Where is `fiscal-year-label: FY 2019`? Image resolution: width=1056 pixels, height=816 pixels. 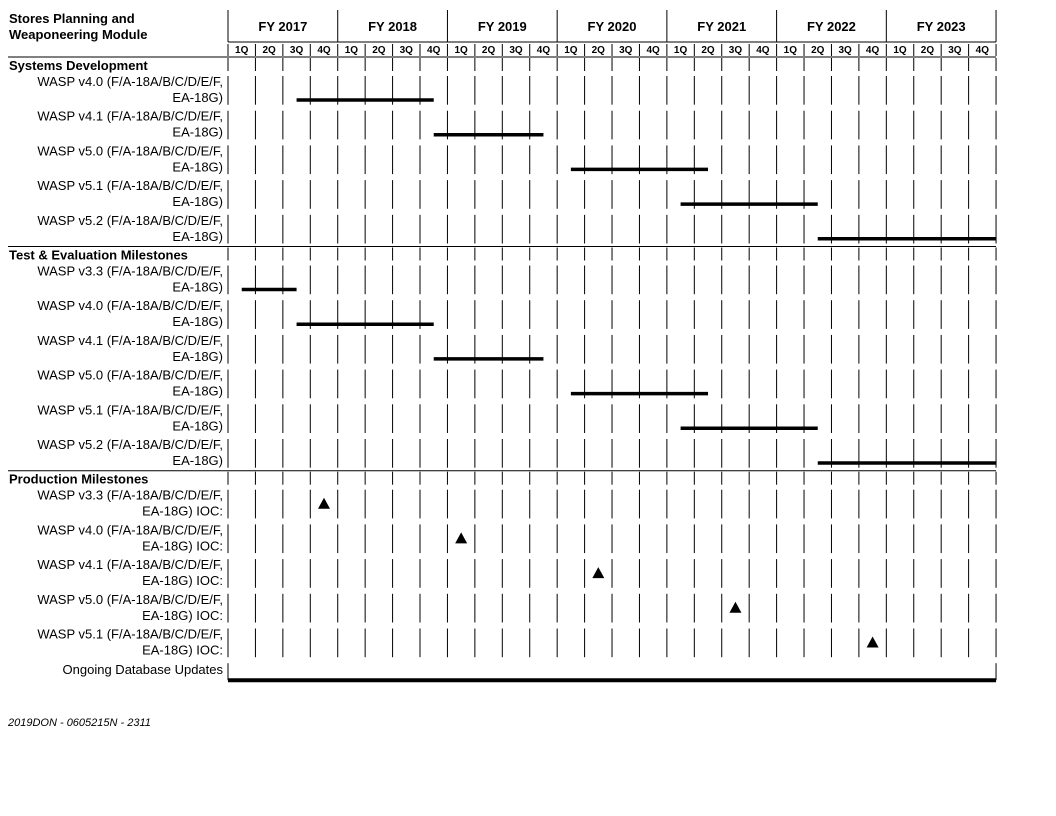 fiscal-year-label: FY 2019 is located at coordinates (502, 26).